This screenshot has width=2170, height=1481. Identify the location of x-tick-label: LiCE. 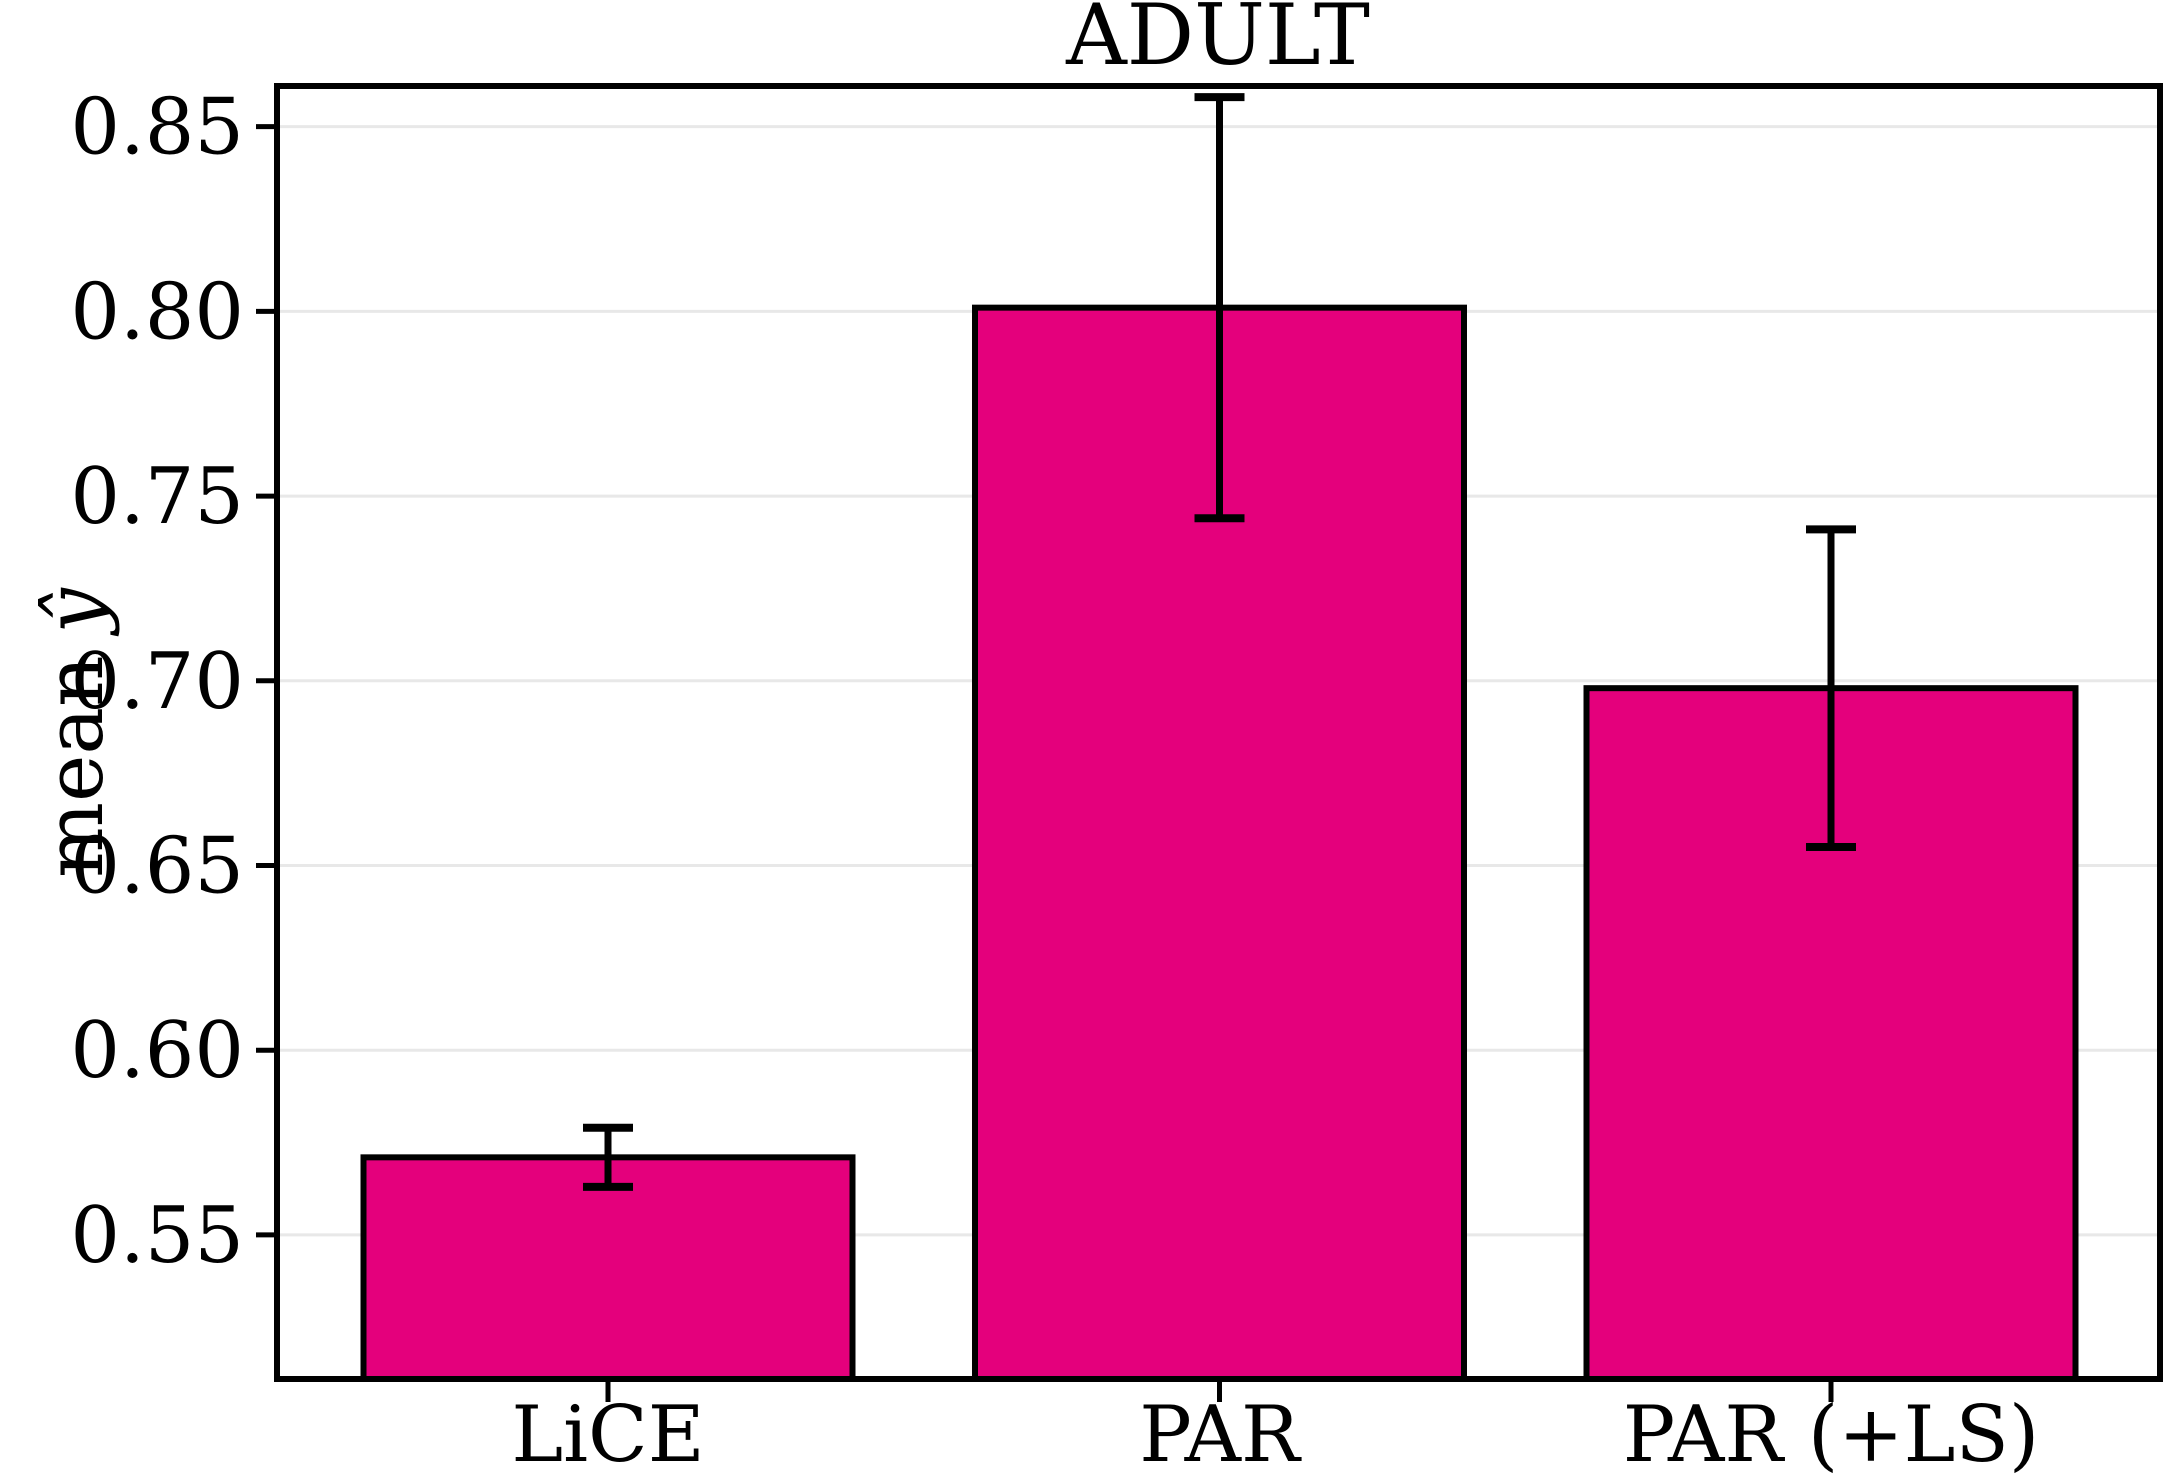
(607, 1435).